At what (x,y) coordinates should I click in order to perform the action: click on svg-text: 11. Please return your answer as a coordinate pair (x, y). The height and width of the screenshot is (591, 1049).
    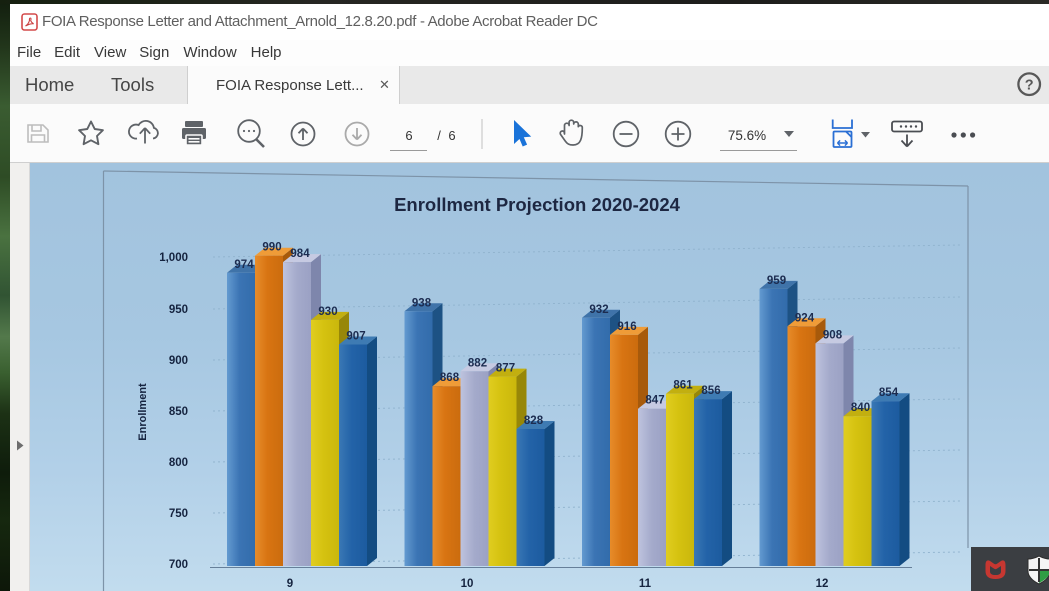
    Looking at the image, I should click on (645, 584).